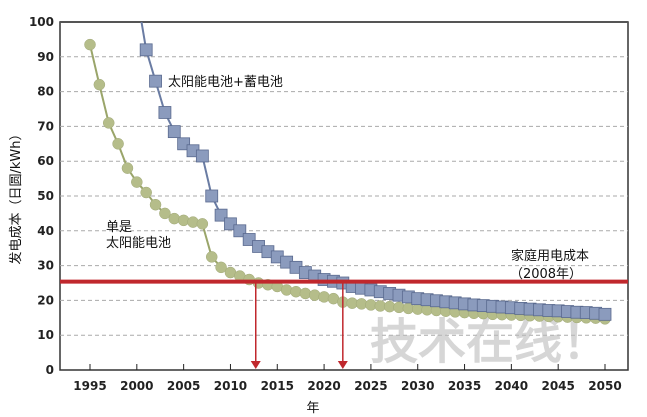 This screenshot has width=647, height=417. I want to click on y-tick-label: 100, so click(41, 22).